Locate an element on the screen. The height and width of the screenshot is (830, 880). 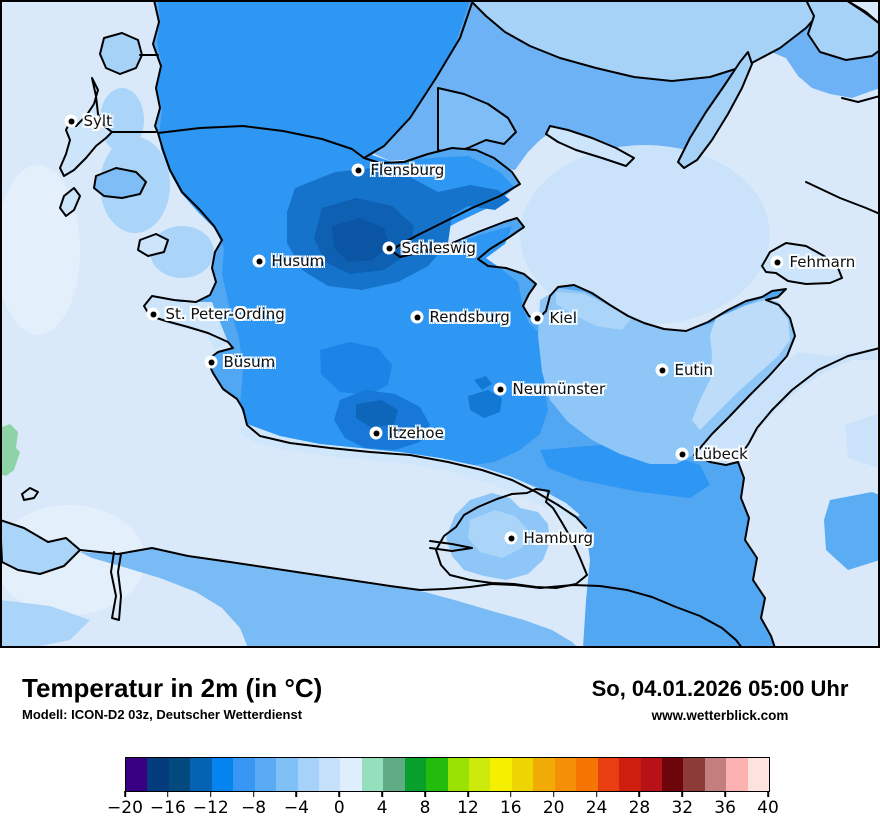
ne-coastal-pale-region is located at coordinates (741, 365).